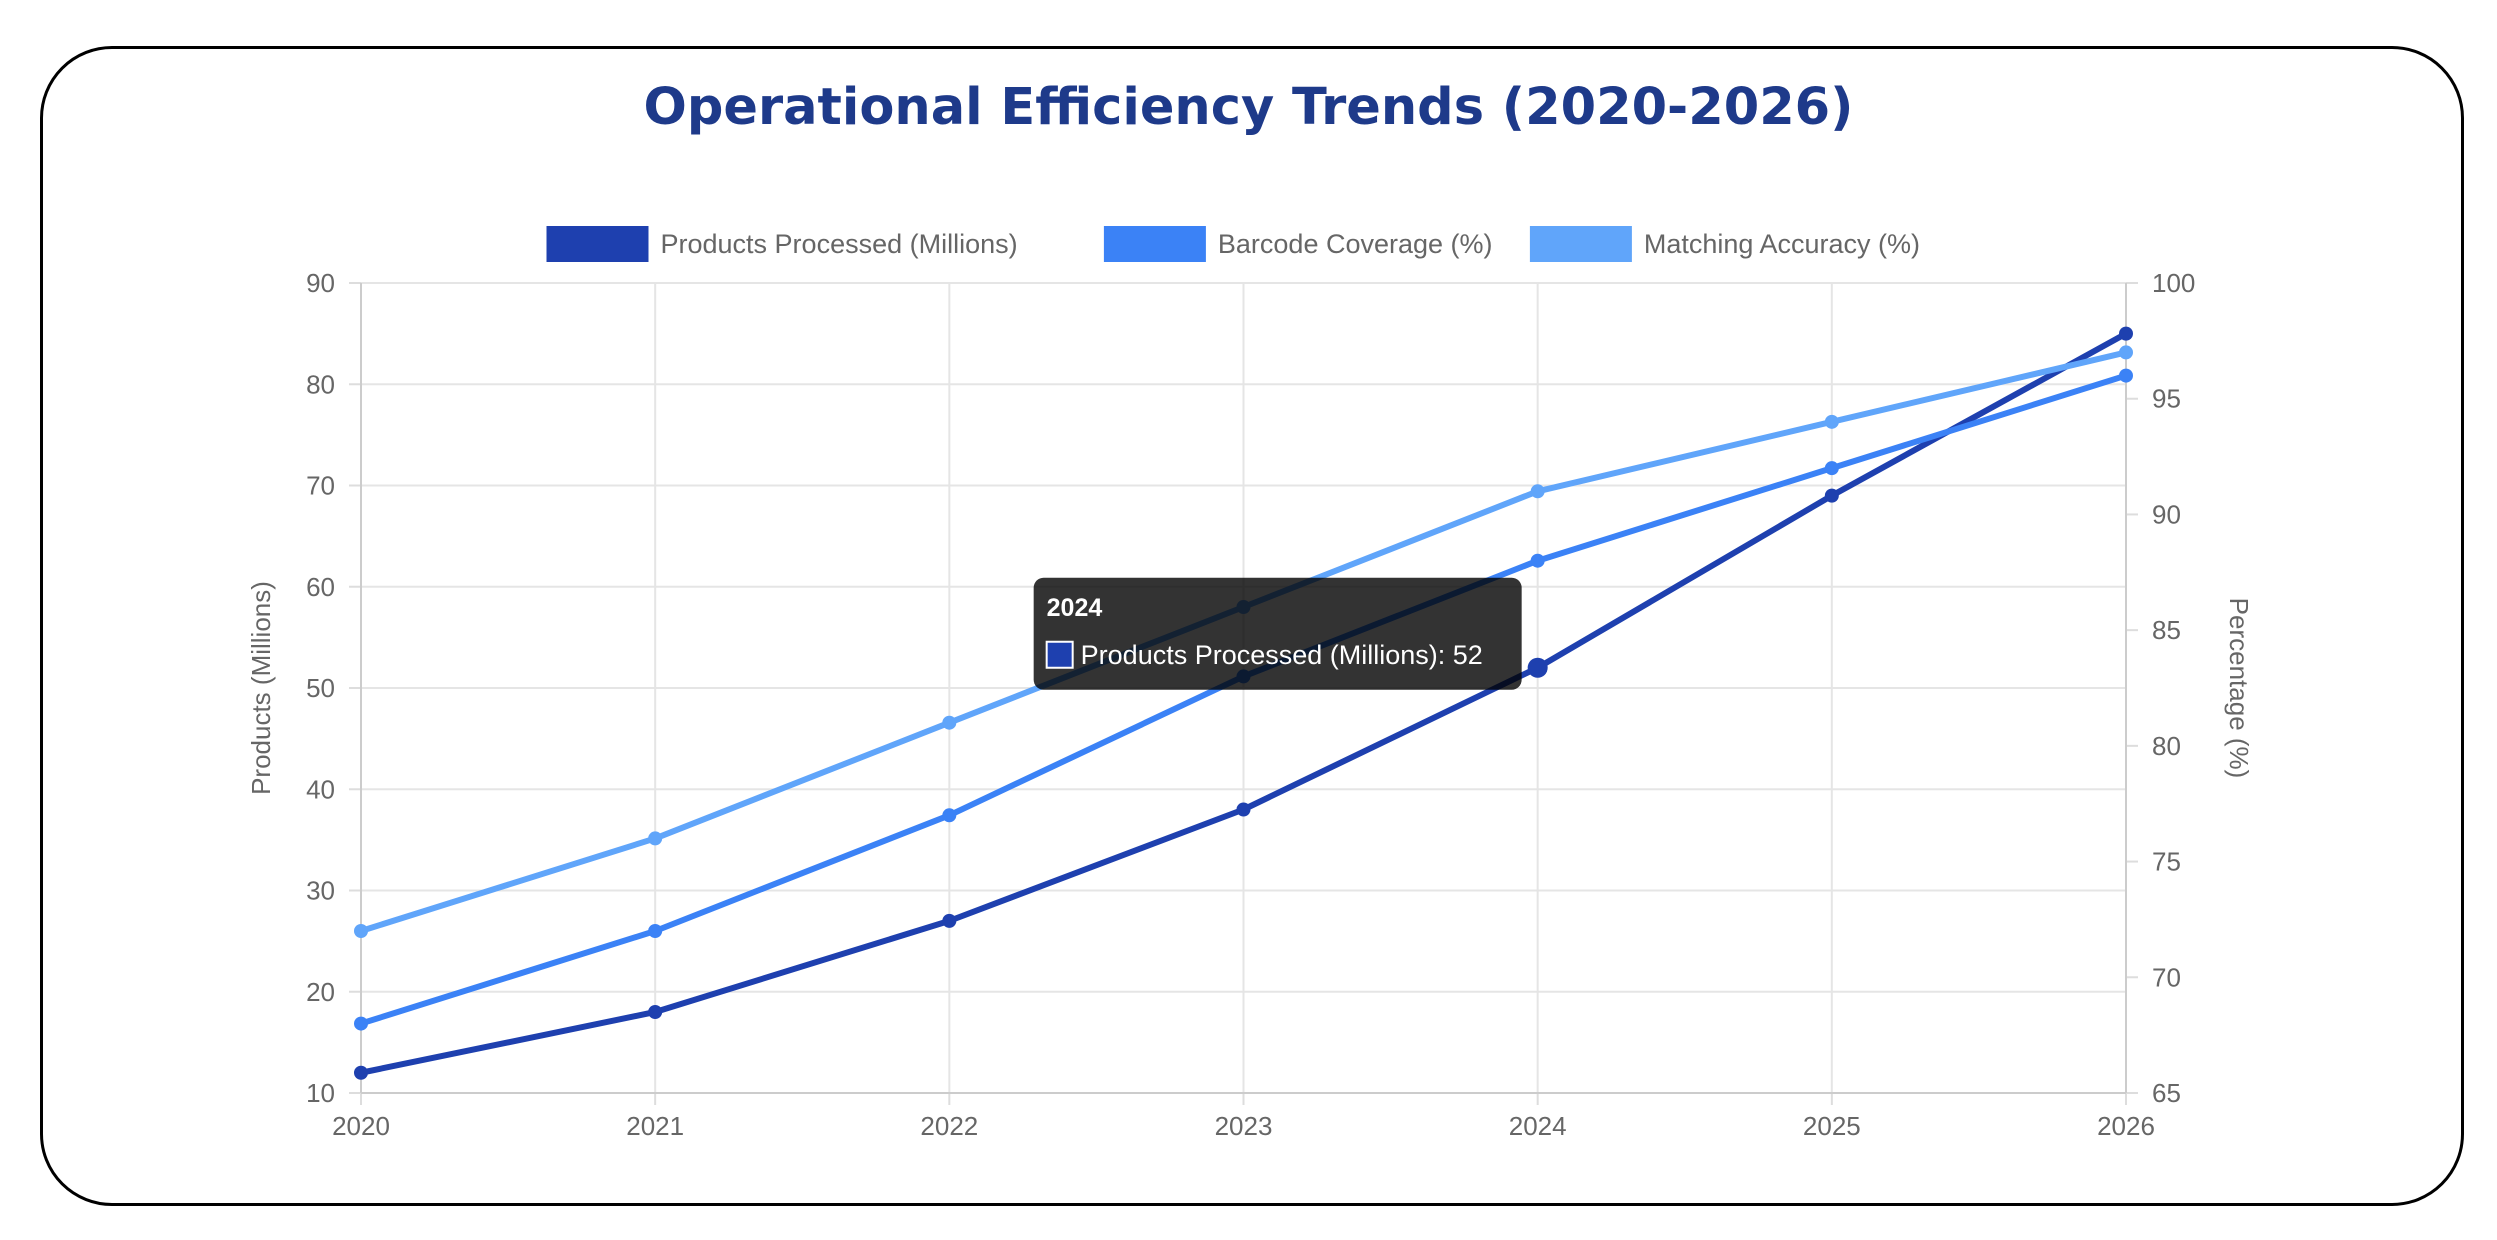 The height and width of the screenshot is (1240, 2497). Describe the element at coordinates (1355, 244) in the screenshot. I see `legend-label: Barcode Coverage (%)` at that location.